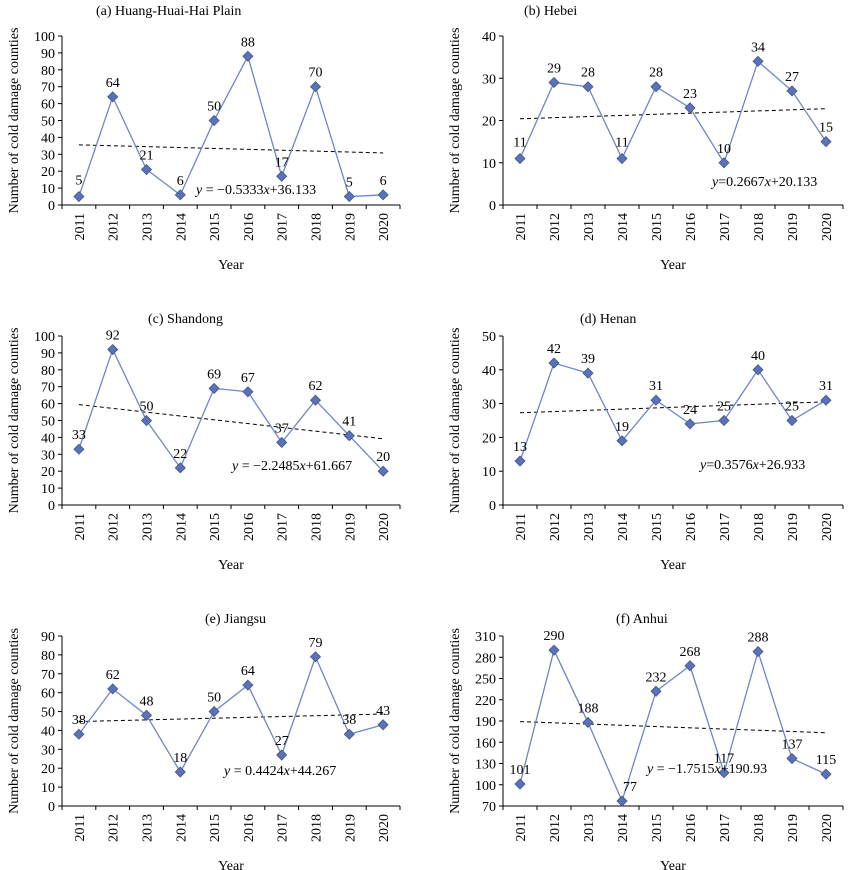 The height and width of the screenshot is (870, 850). I want to click on data-label: 24, so click(690, 410).